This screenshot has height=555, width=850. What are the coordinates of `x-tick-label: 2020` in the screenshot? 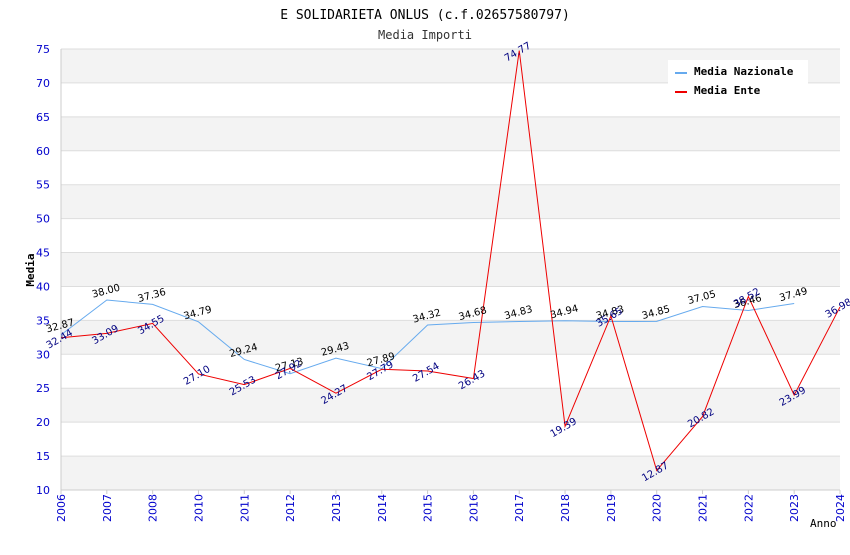 It's located at (657, 508).